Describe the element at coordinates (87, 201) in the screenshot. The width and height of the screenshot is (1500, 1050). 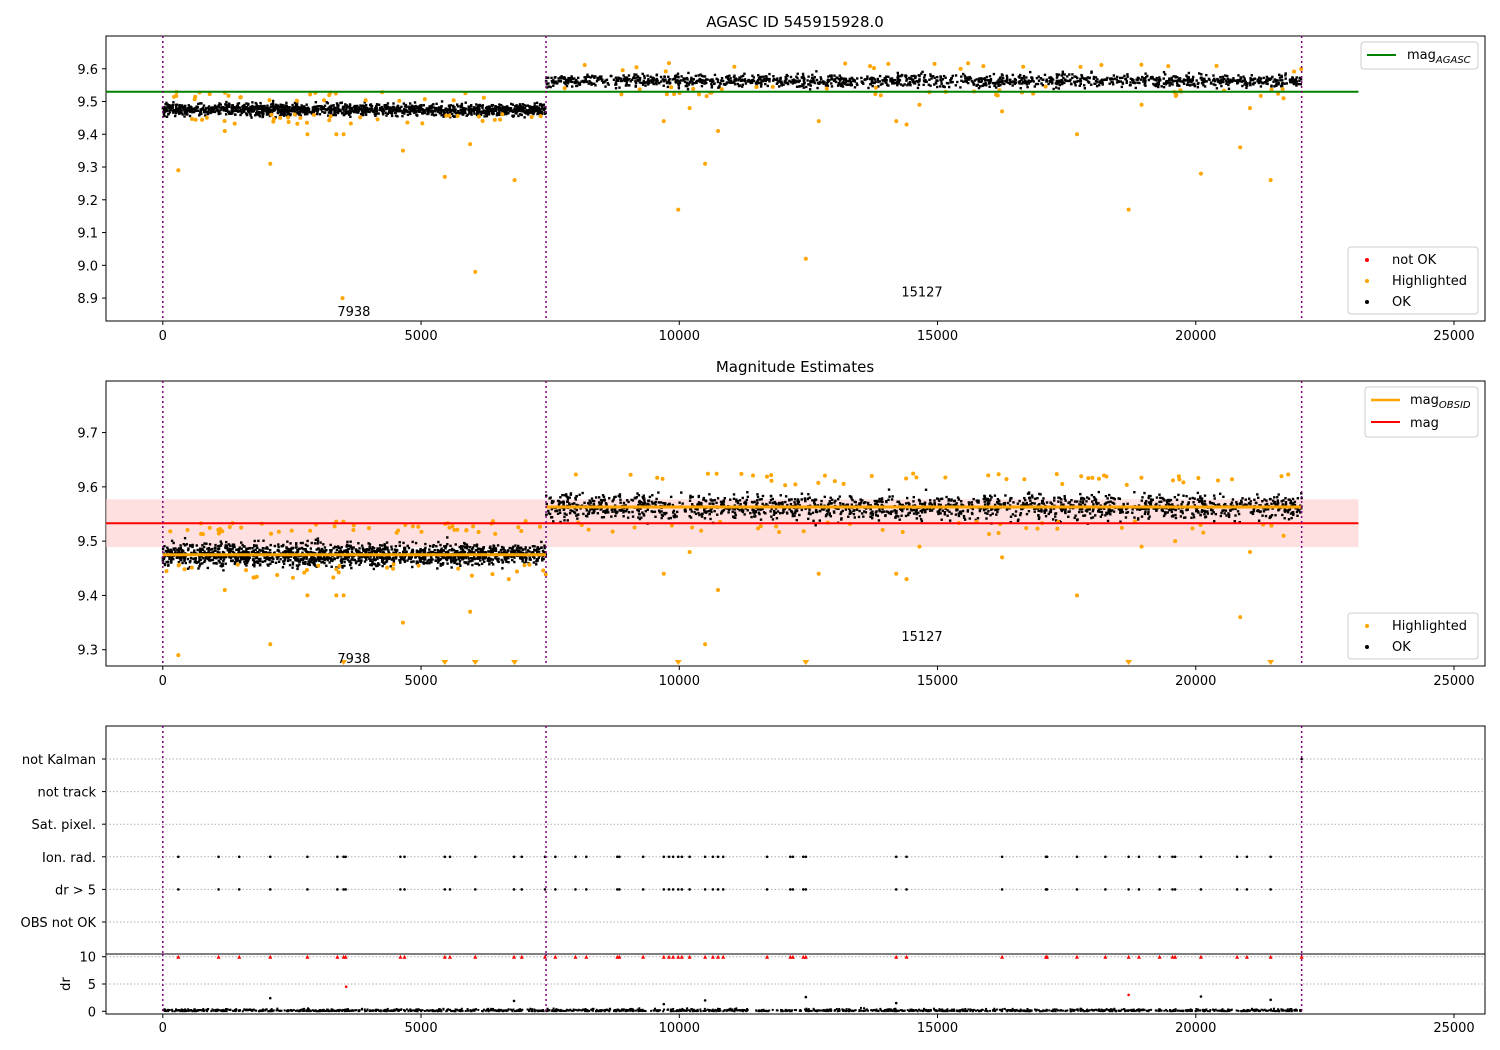
I see `y-tick-label: 9.2` at that location.